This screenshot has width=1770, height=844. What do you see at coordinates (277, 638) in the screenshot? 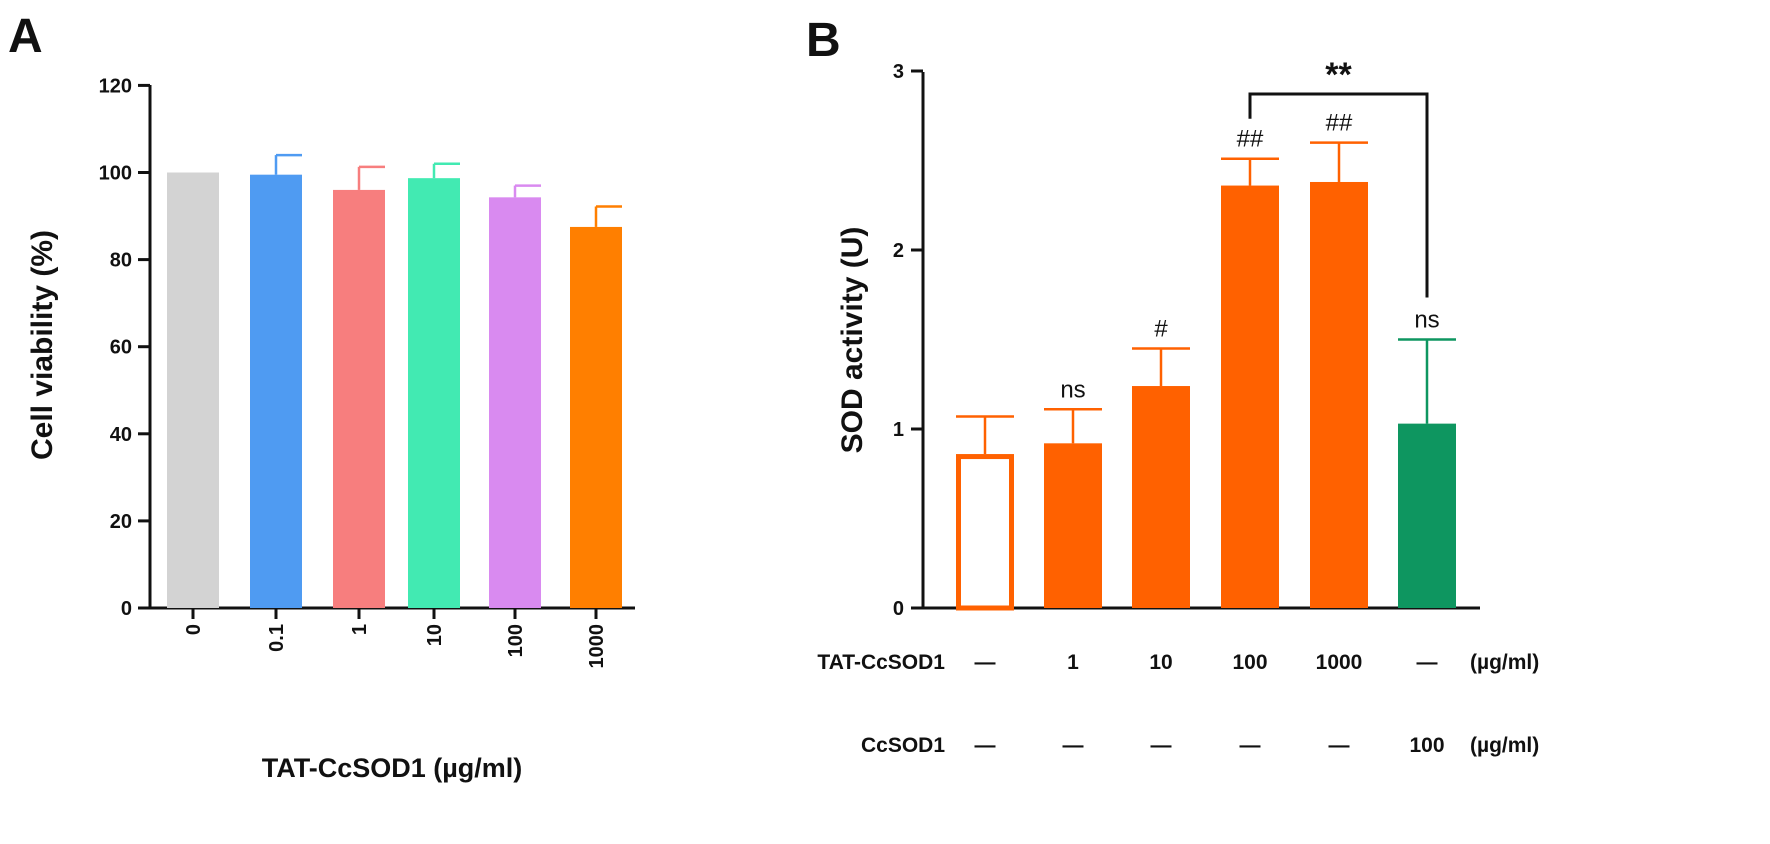
I see `panel-a-x-tick-label: 0.1` at bounding box center [277, 638].